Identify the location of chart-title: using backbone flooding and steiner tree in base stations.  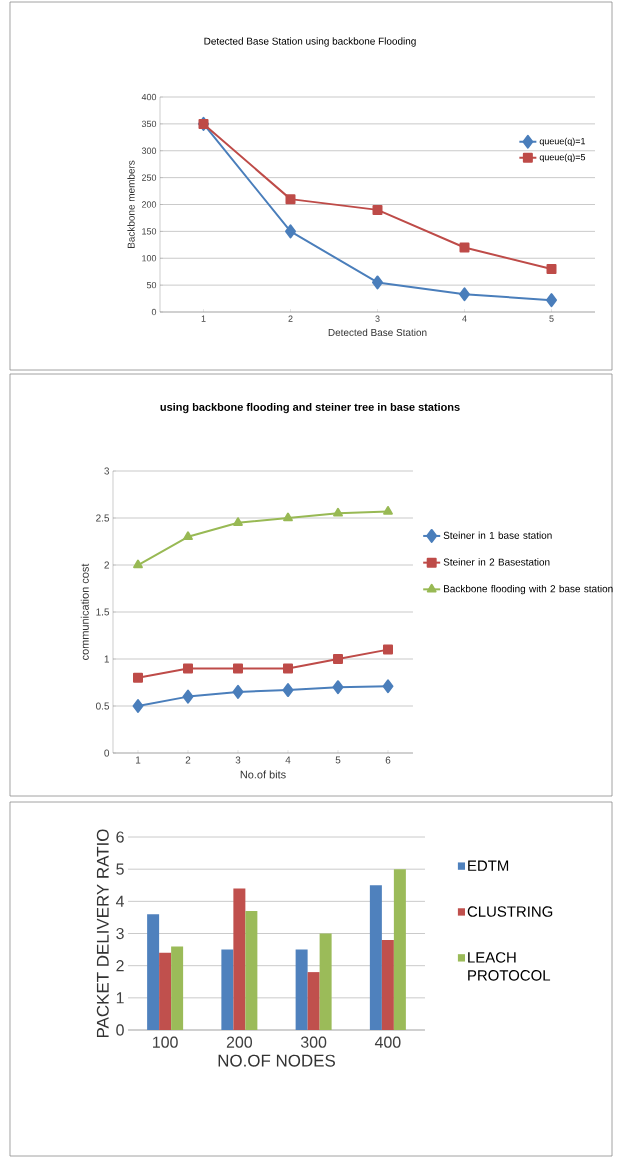
(310, 408).